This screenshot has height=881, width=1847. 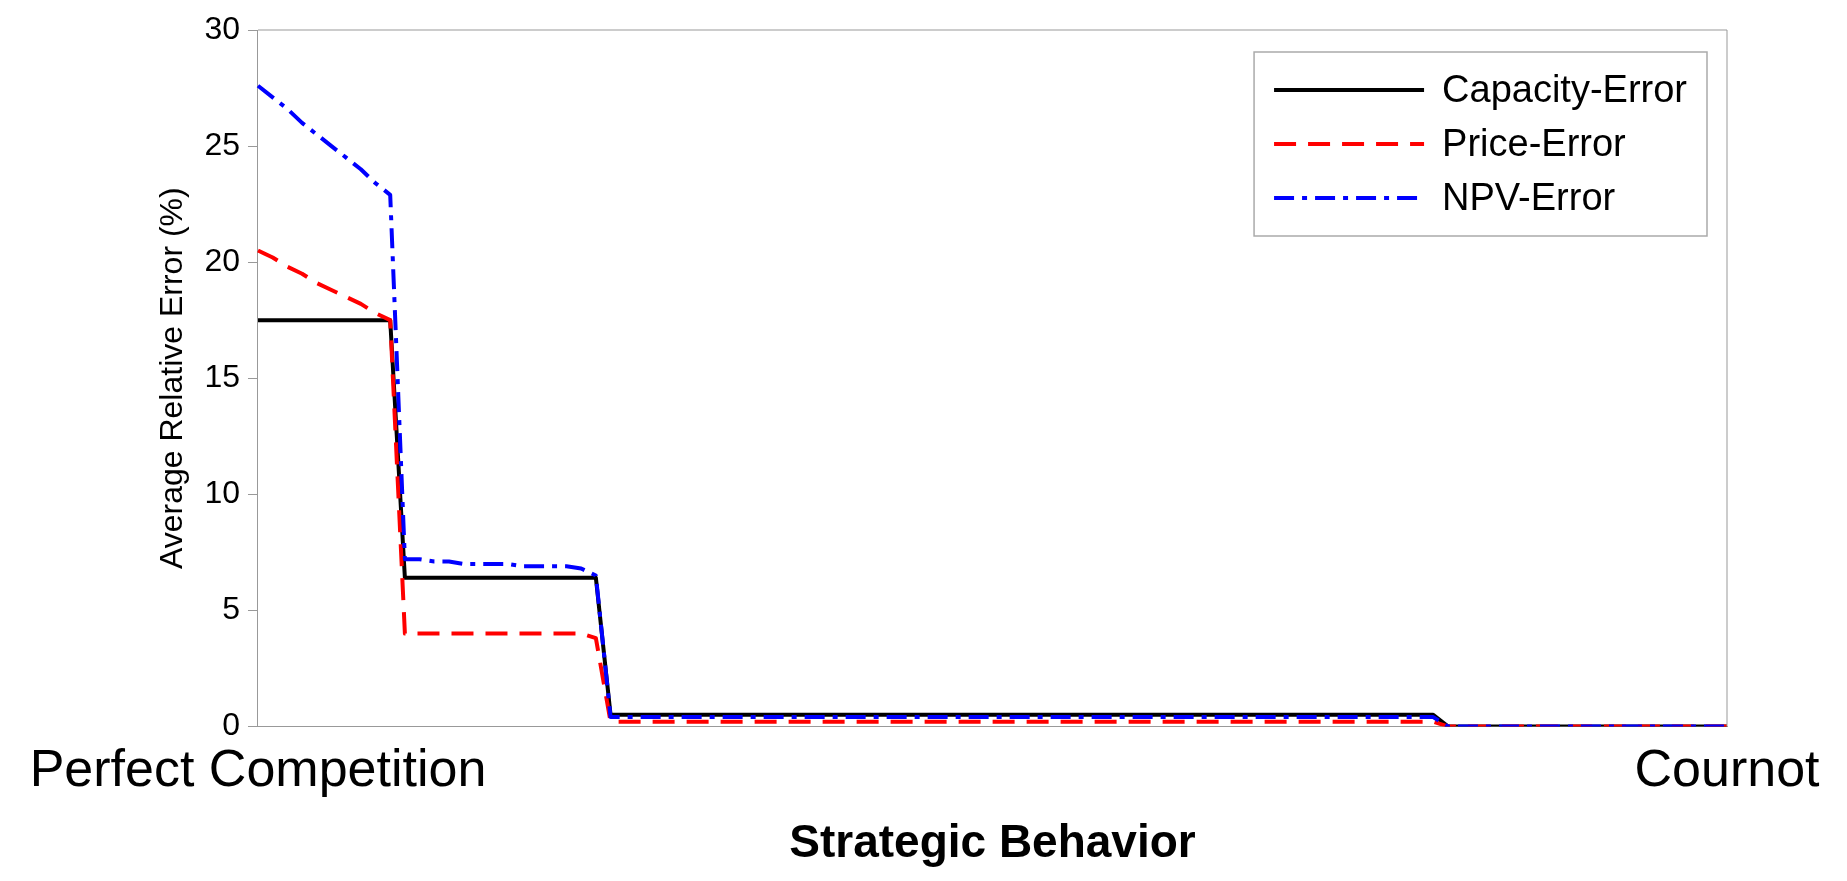 What do you see at coordinates (222, 27) in the screenshot?
I see `y-tick-label: 30` at bounding box center [222, 27].